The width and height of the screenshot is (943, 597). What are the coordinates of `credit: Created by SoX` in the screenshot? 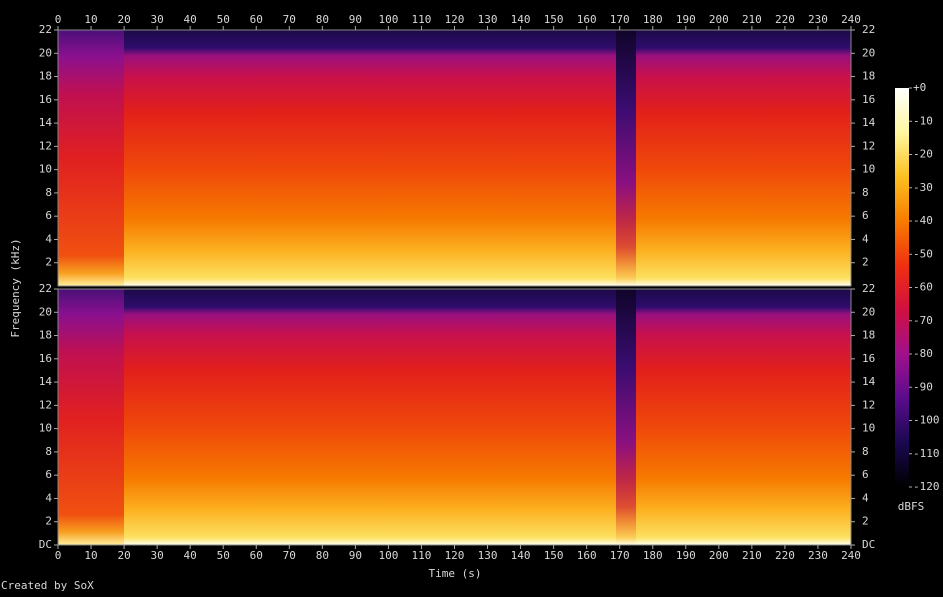 It's located at (47, 585).